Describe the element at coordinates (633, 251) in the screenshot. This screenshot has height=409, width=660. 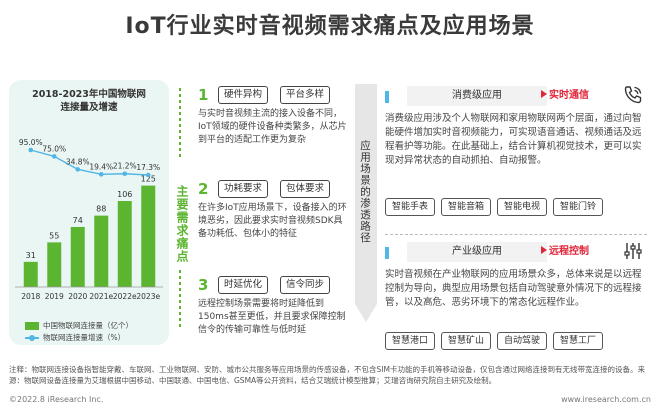
I see `sliders-icon` at that location.